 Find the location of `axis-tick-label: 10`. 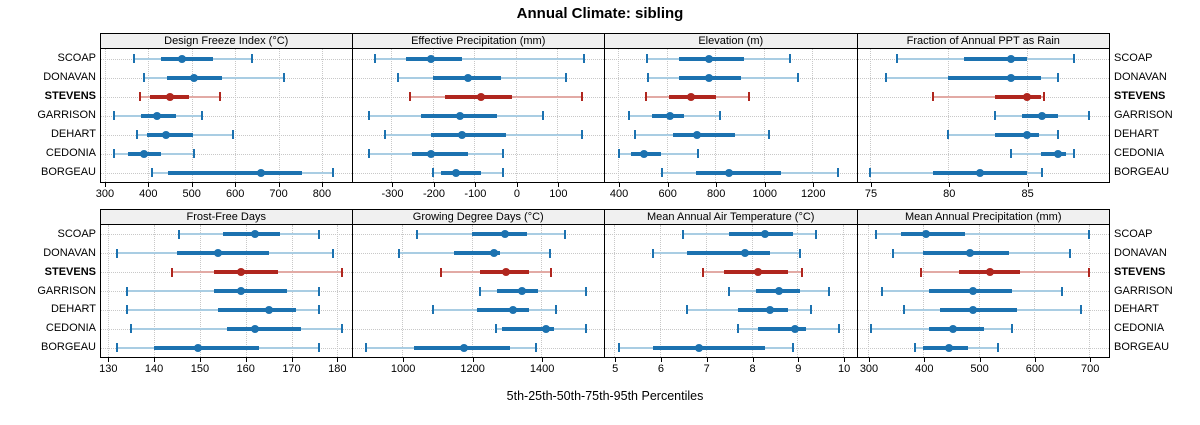

axis-tick-label: 10 is located at coordinates (844, 369).